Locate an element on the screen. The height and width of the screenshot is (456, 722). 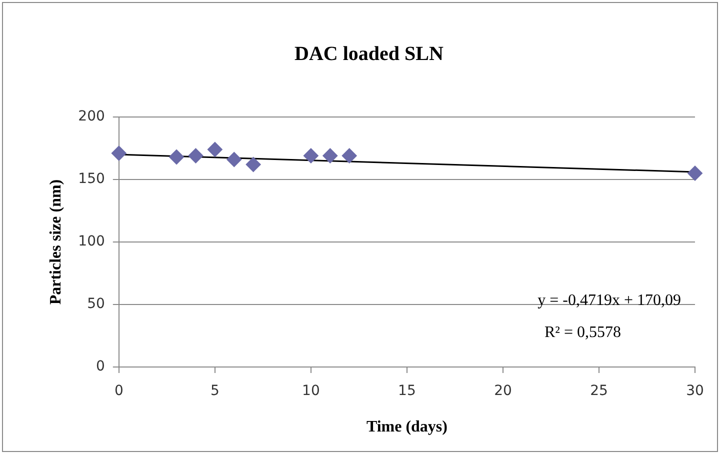
y-tick-label: 100 is located at coordinates (91, 242).